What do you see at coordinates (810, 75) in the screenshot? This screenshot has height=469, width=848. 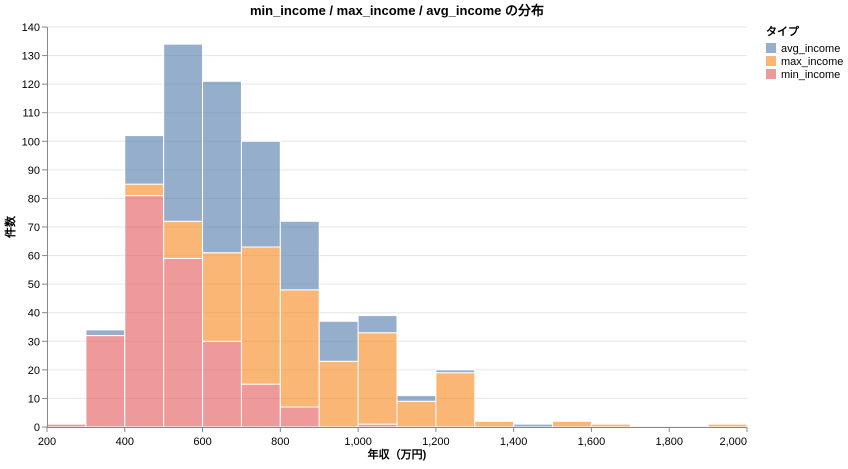 I see `legend-label-min_income: min_income` at bounding box center [810, 75].